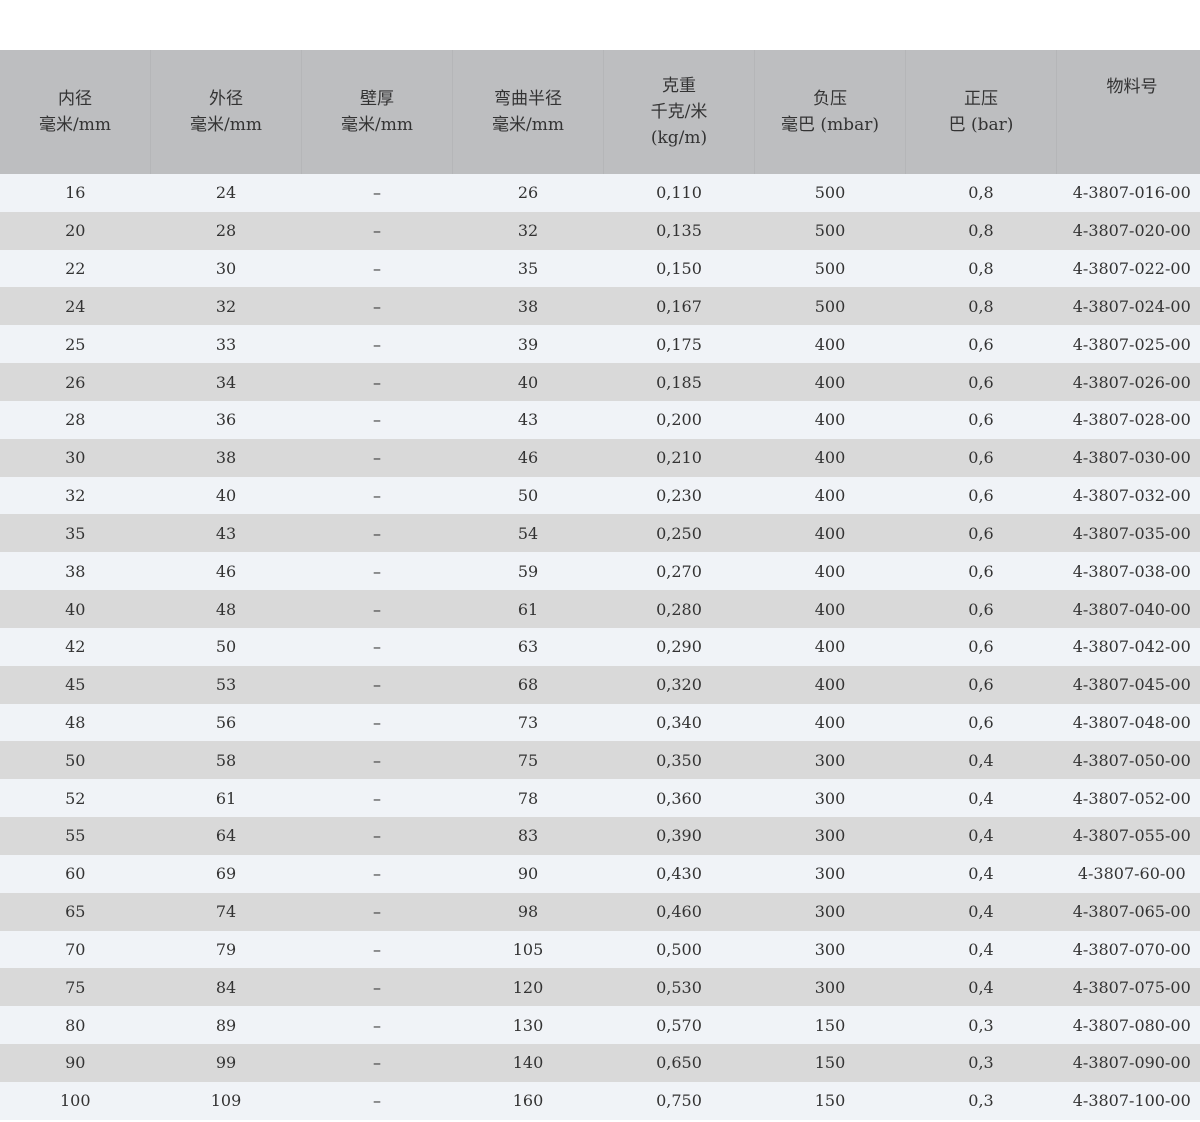  Describe the element at coordinates (600, 949) in the screenshot. I see `table-row: 70 79–105 0,500 300 0,4 4-3807-070-00` at that location.